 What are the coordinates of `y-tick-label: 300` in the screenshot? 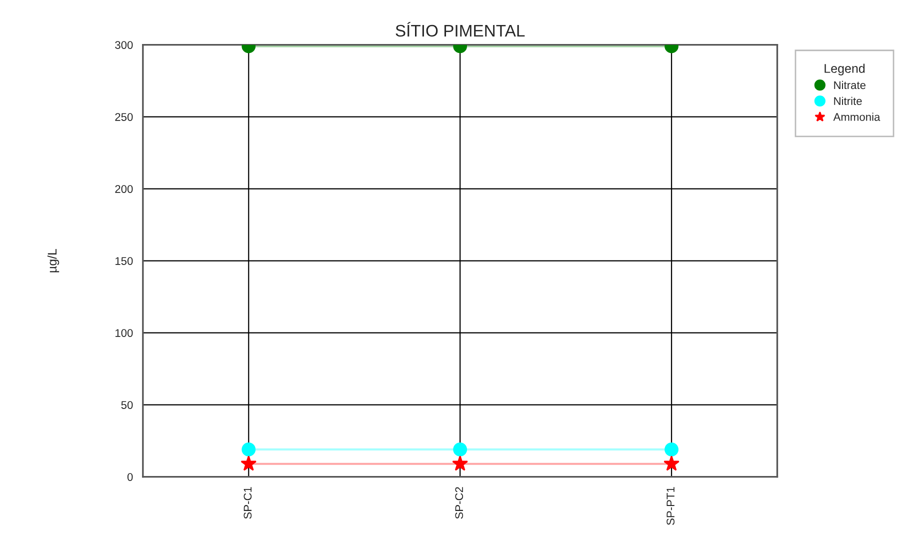 It's located at (124, 45).